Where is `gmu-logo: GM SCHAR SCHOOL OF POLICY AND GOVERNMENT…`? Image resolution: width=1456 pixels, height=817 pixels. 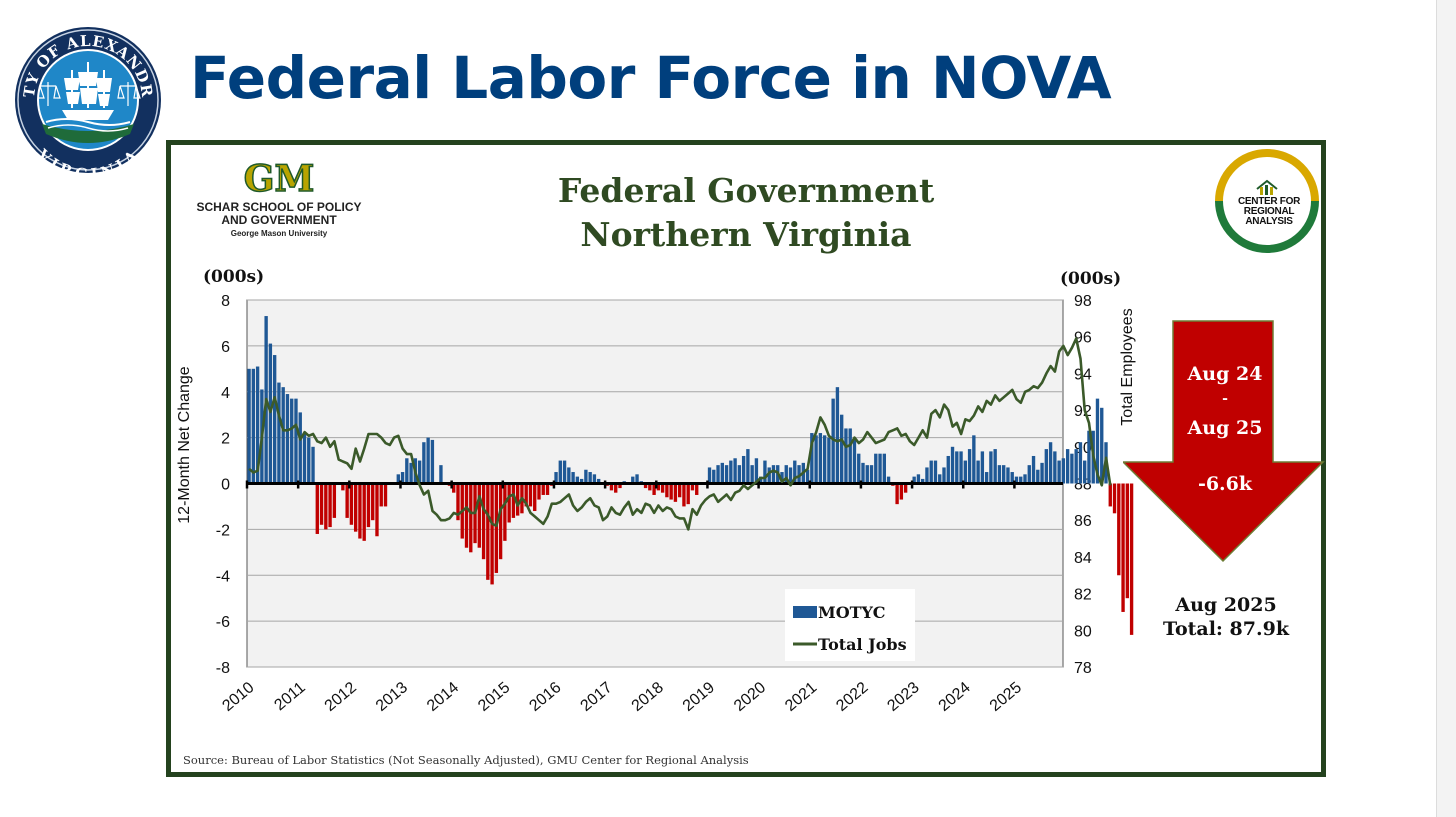
gmu-logo: GM SCHAR SCHOOL OF POLICY AND GOVERNMENT… is located at coordinates (279, 198).